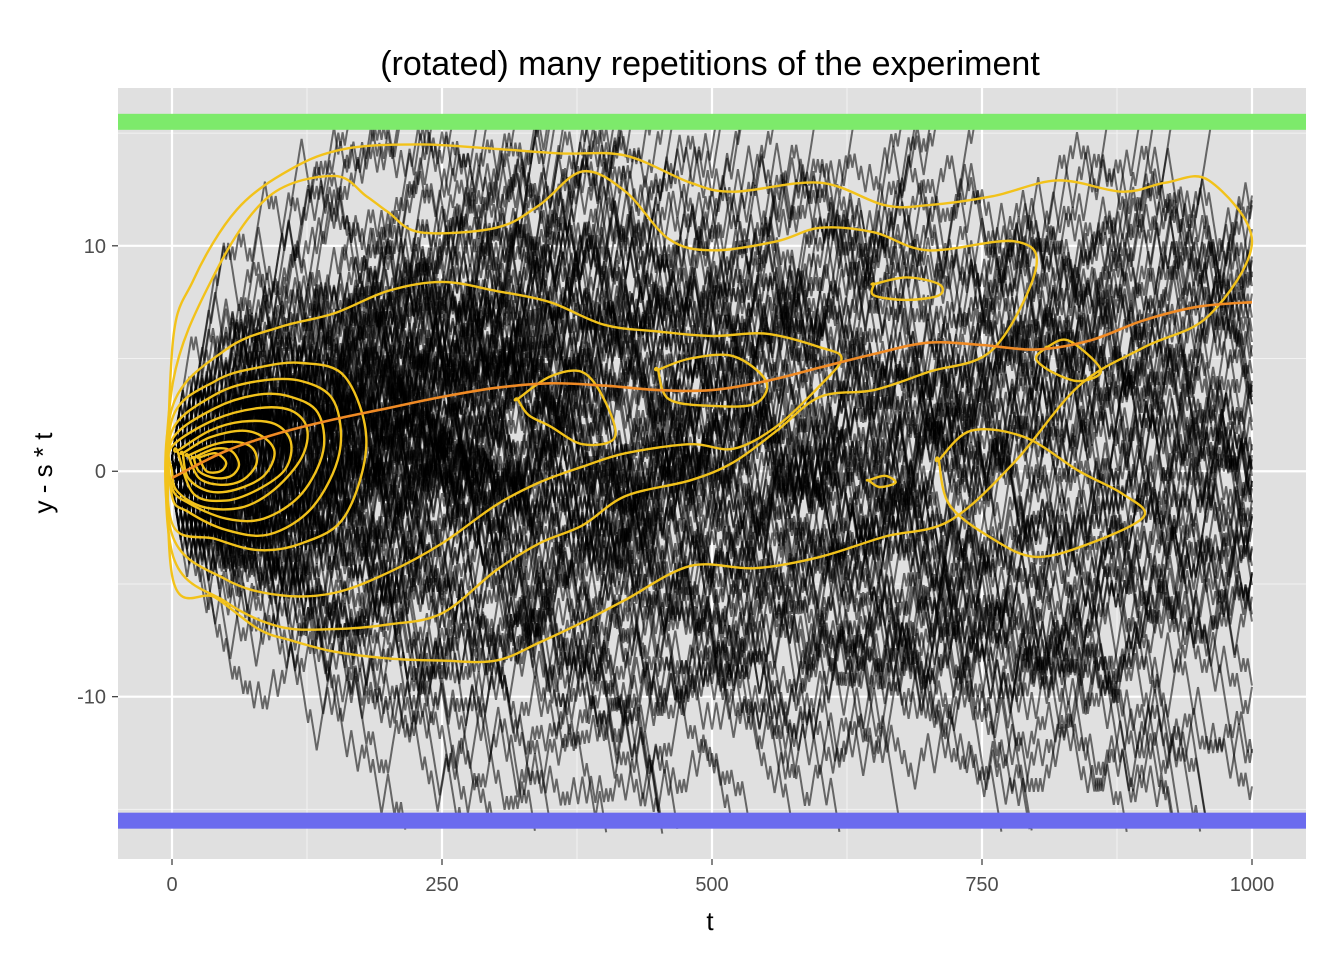 This screenshot has height=960, width=1344. I want to click on x-tick-label: 500, so click(711, 885).